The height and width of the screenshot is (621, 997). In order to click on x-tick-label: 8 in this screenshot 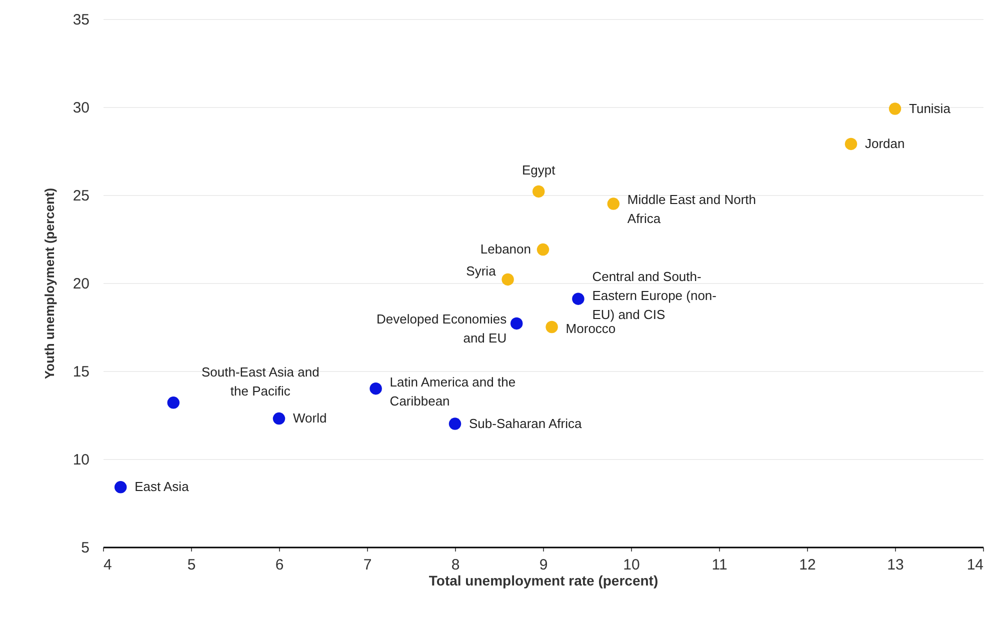, I will do `click(455, 565)`.